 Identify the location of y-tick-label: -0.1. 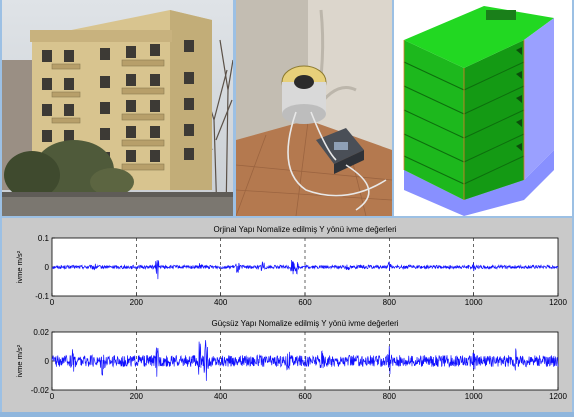
(42, 296).